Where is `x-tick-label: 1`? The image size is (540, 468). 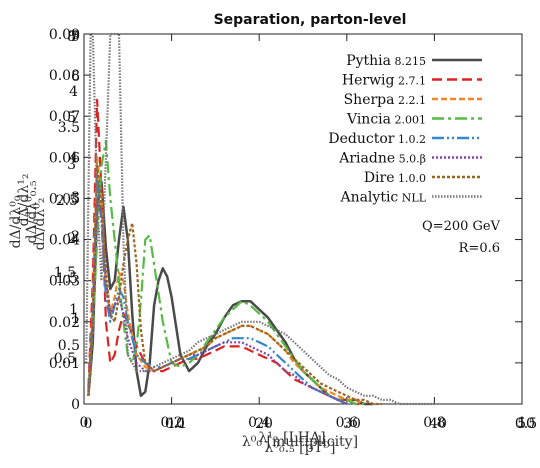 x-tick-label: 1 is located at coordinates (522, 423).